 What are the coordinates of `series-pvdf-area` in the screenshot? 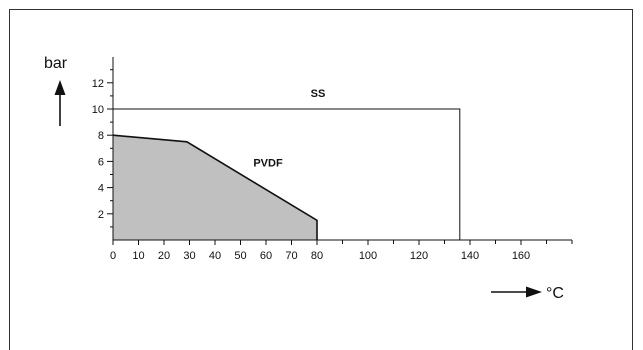 It's located at (215, 187).